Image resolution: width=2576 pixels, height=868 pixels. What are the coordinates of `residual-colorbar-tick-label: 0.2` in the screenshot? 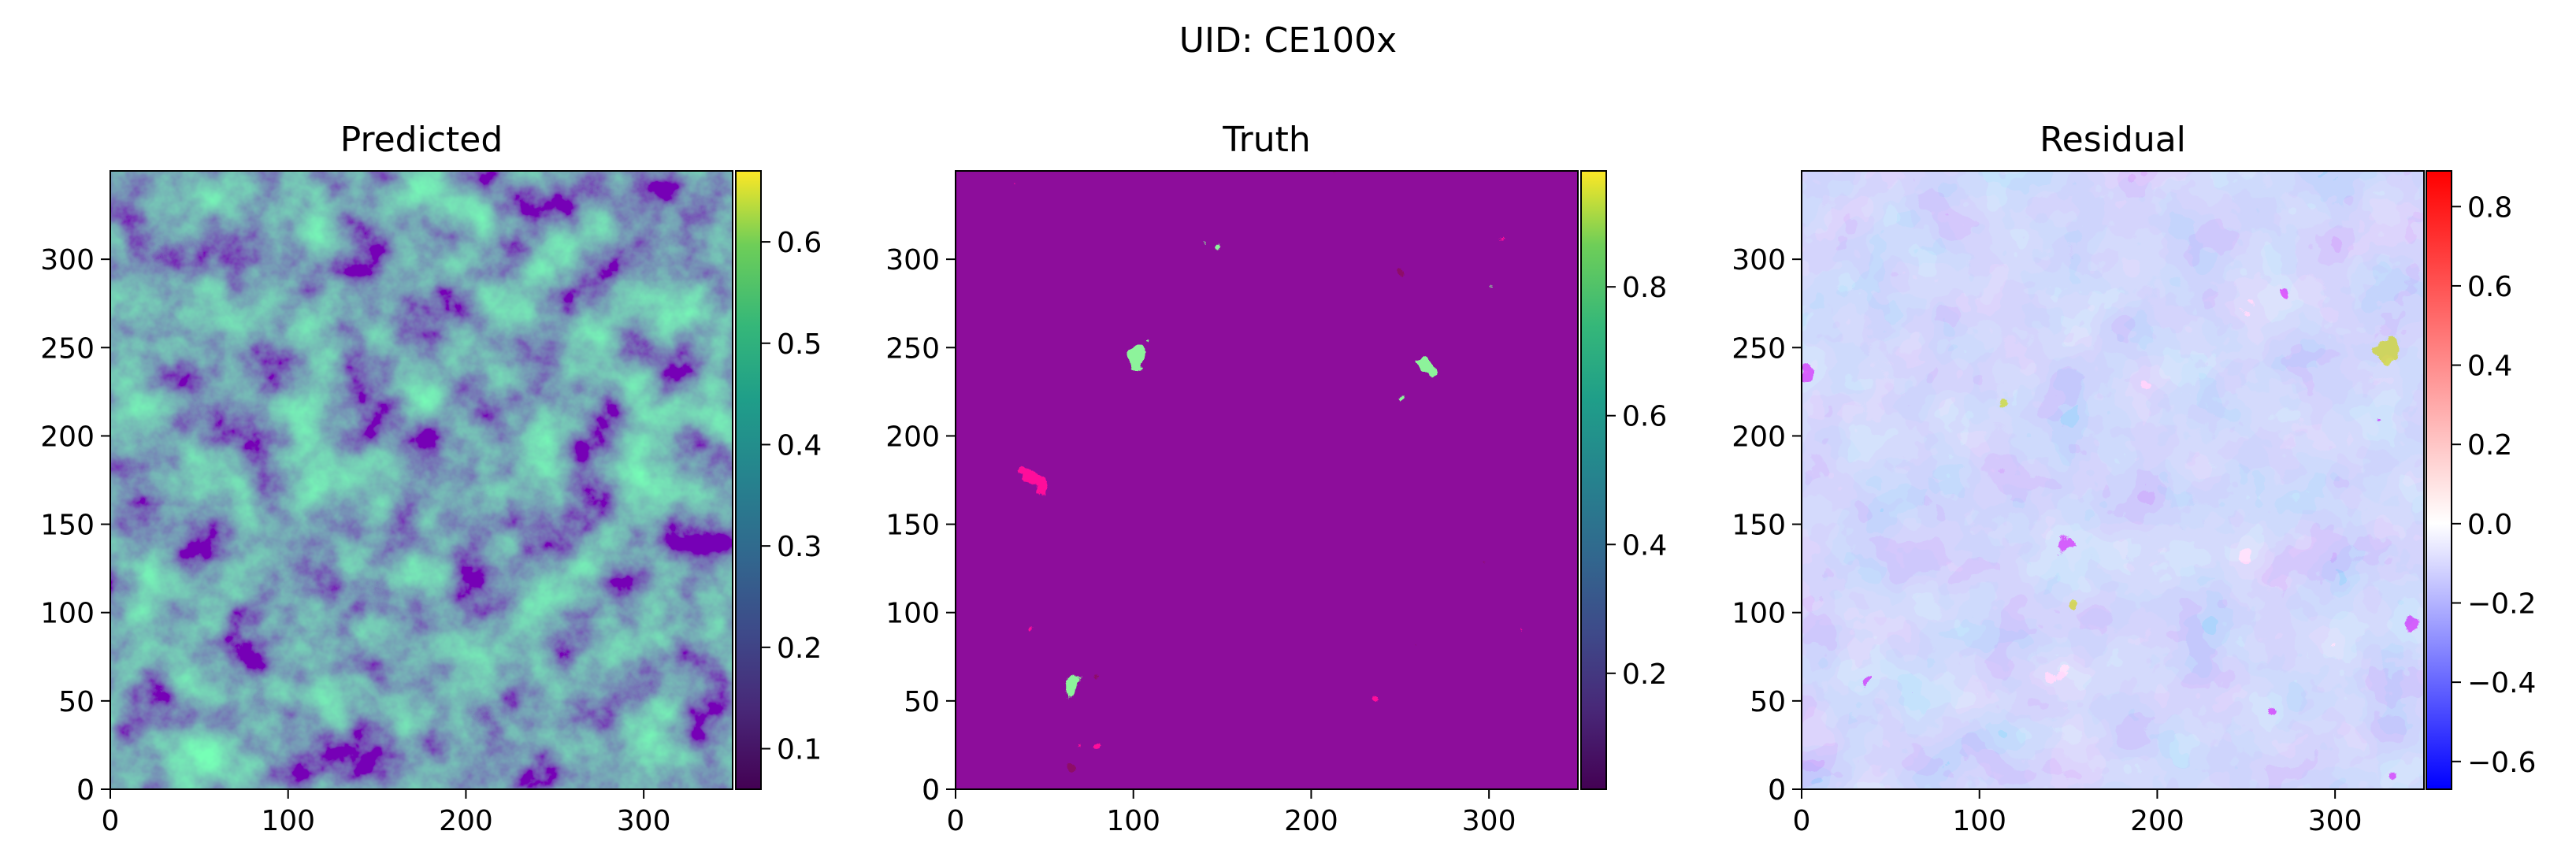 It's located at (2489, 446).